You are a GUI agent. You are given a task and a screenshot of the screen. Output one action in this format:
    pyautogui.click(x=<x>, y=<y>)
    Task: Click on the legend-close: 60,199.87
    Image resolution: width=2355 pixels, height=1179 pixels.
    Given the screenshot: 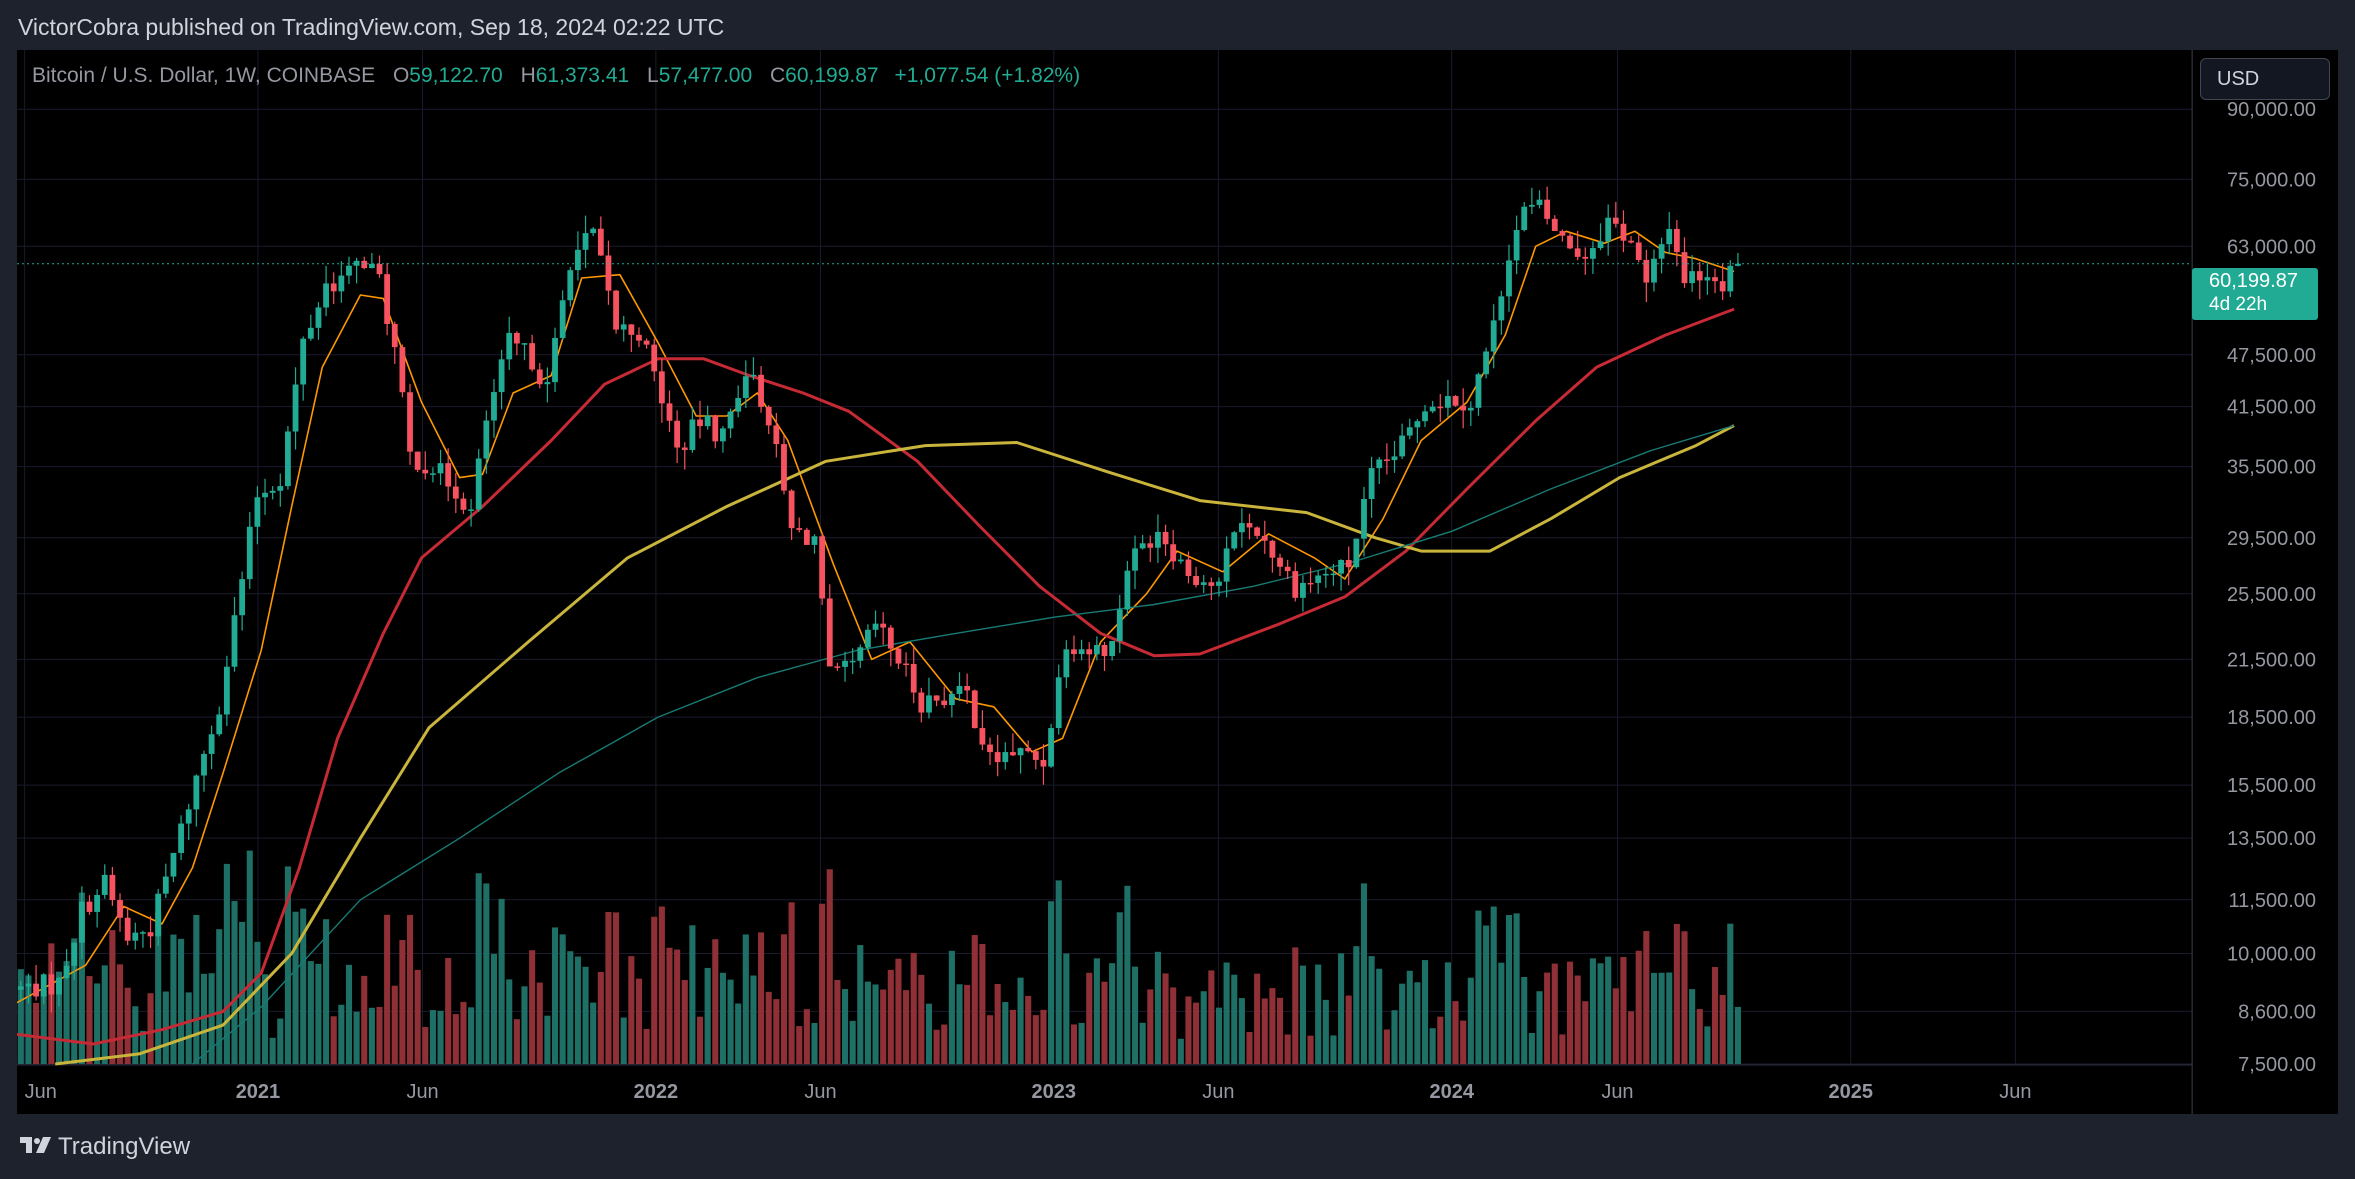 What is the action you would take?
    pyautogui.click(x=832, y=75)
    